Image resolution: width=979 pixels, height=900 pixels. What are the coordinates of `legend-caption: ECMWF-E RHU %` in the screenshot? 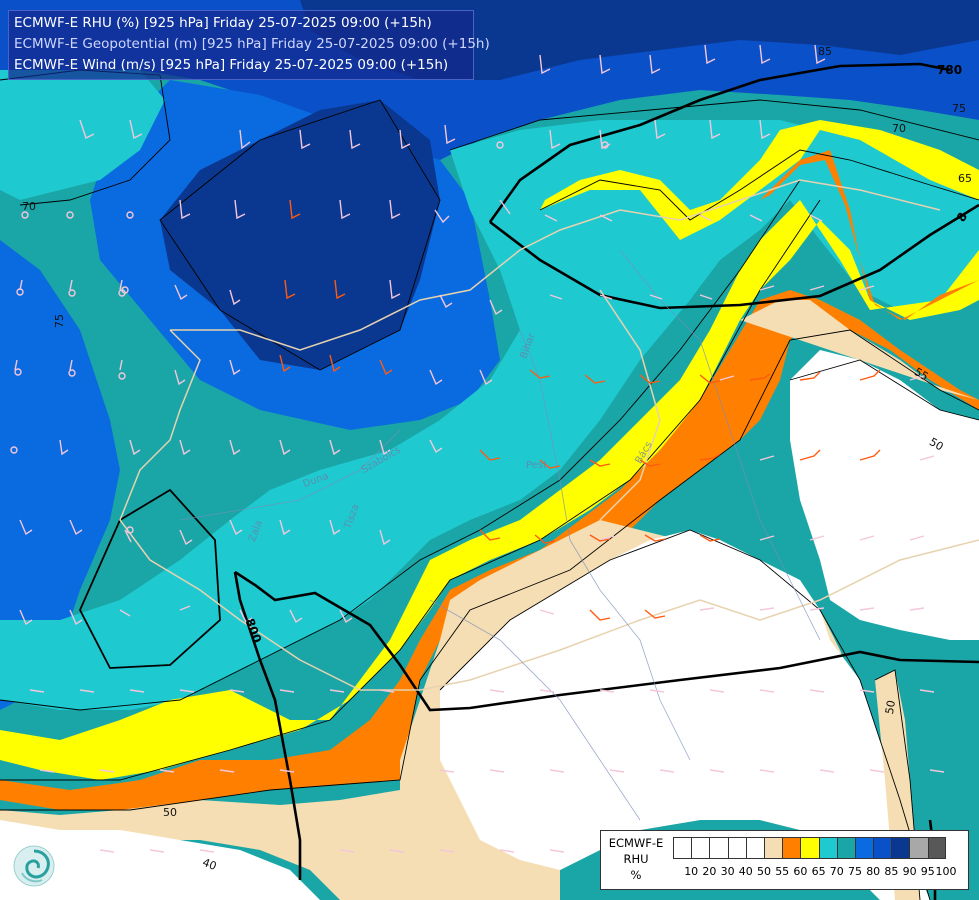 It's located at (636, 859).